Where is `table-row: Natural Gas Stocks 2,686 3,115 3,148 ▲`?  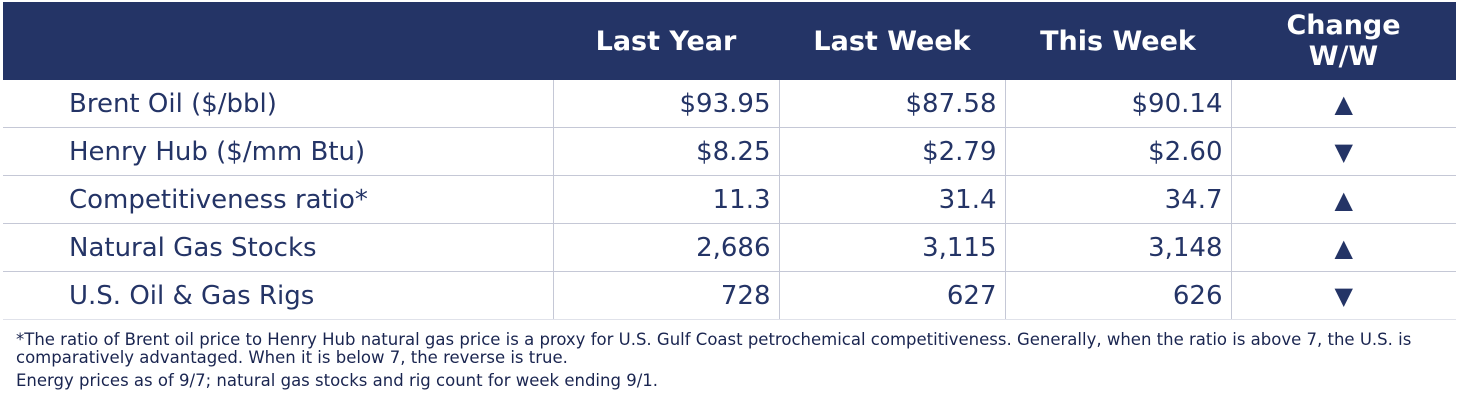
table-row: Natural Gas Stocks 2,686 3,115 3,148 ▲ is located at coordinates (729, 247).